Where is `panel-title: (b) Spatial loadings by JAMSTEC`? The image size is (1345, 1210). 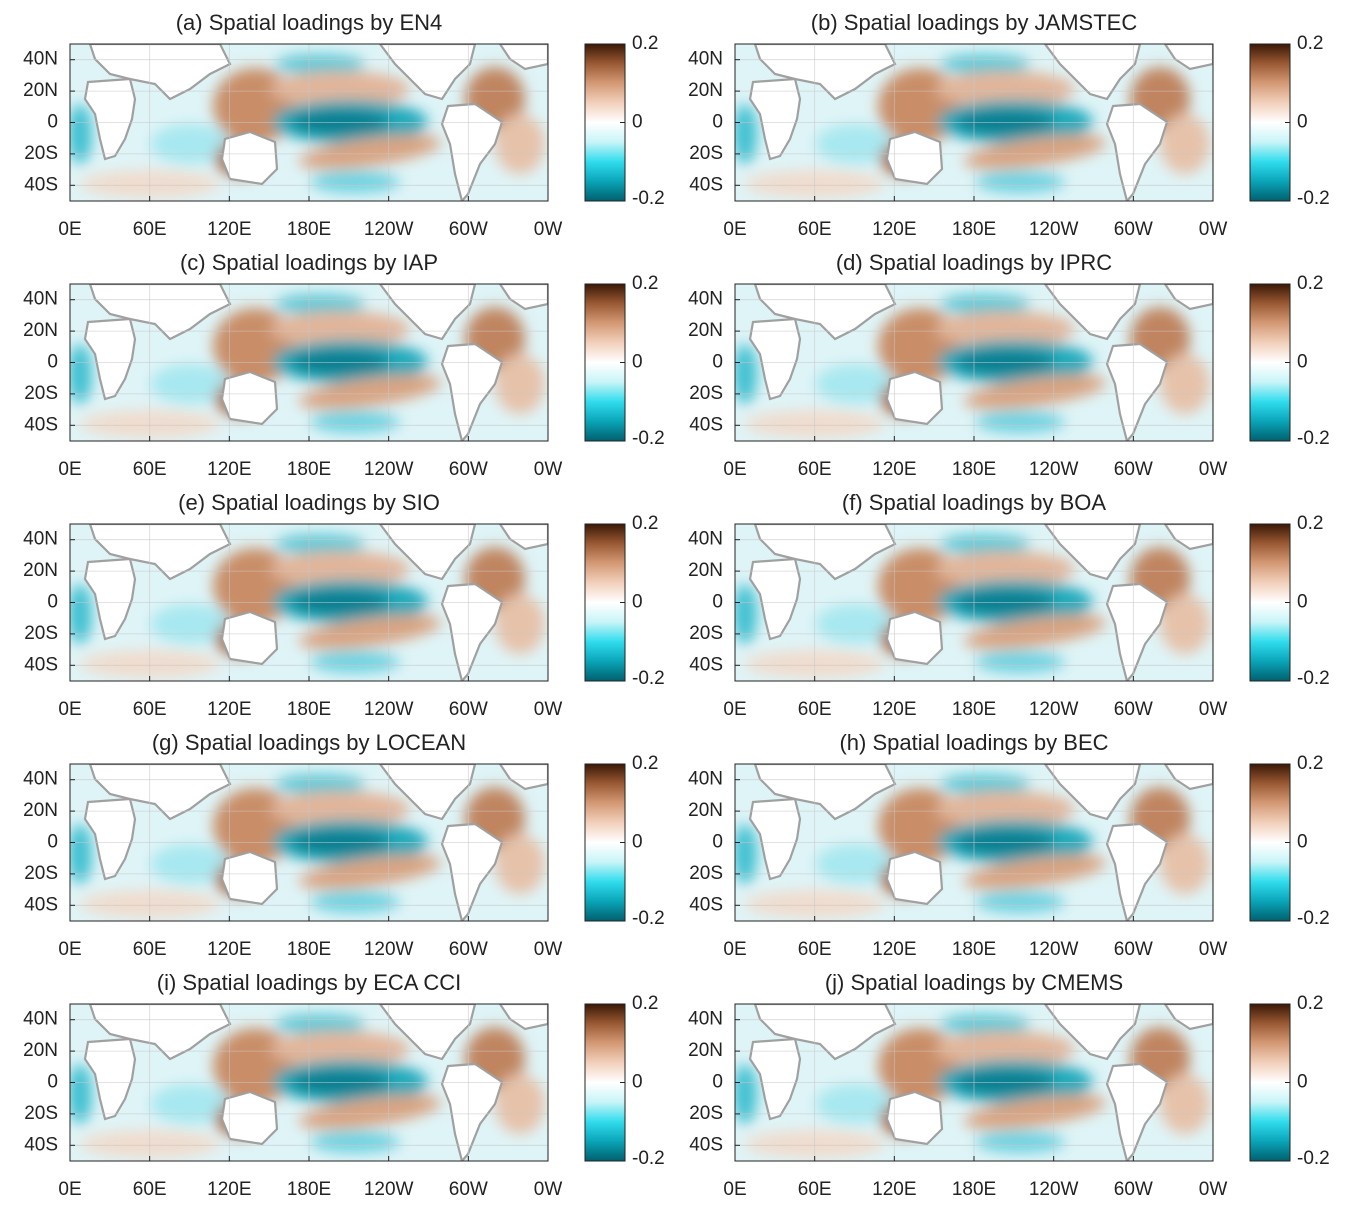 panel-title: (b) Spatial loadings by JAMSTEC is located at coordinates (974, 22).